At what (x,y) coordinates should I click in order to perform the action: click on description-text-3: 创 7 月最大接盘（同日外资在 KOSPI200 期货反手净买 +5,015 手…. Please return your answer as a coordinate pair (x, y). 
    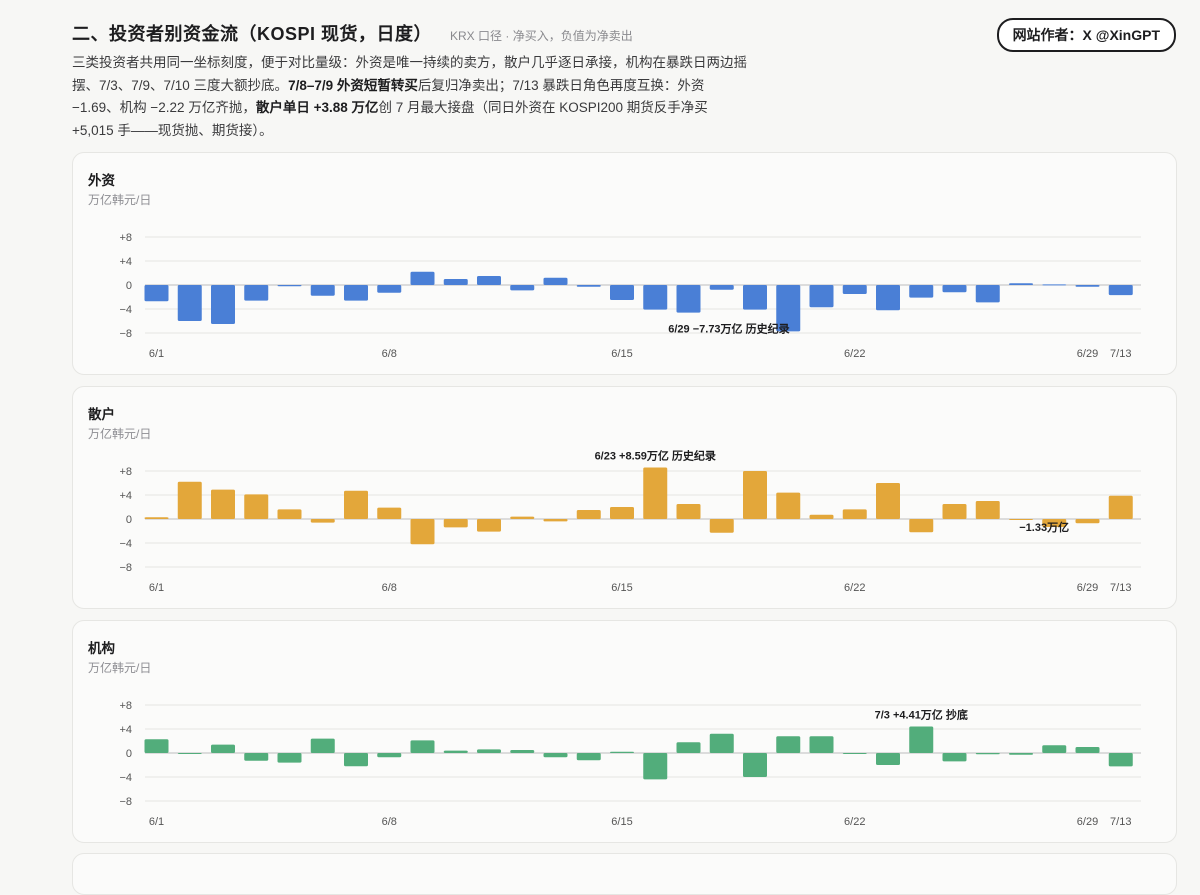
    Looking at the image, I should click on (390, 119).